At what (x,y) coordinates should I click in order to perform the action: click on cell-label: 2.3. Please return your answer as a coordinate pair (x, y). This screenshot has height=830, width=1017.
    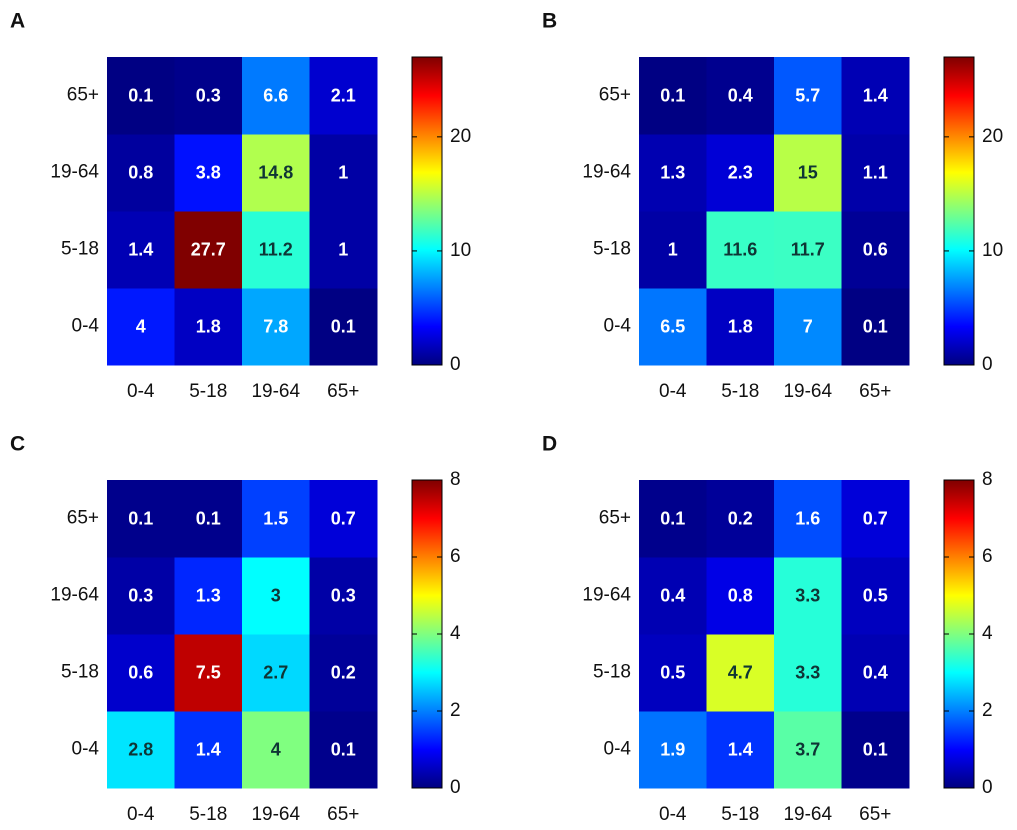
    Looking at the image, I should click on (740, 172).